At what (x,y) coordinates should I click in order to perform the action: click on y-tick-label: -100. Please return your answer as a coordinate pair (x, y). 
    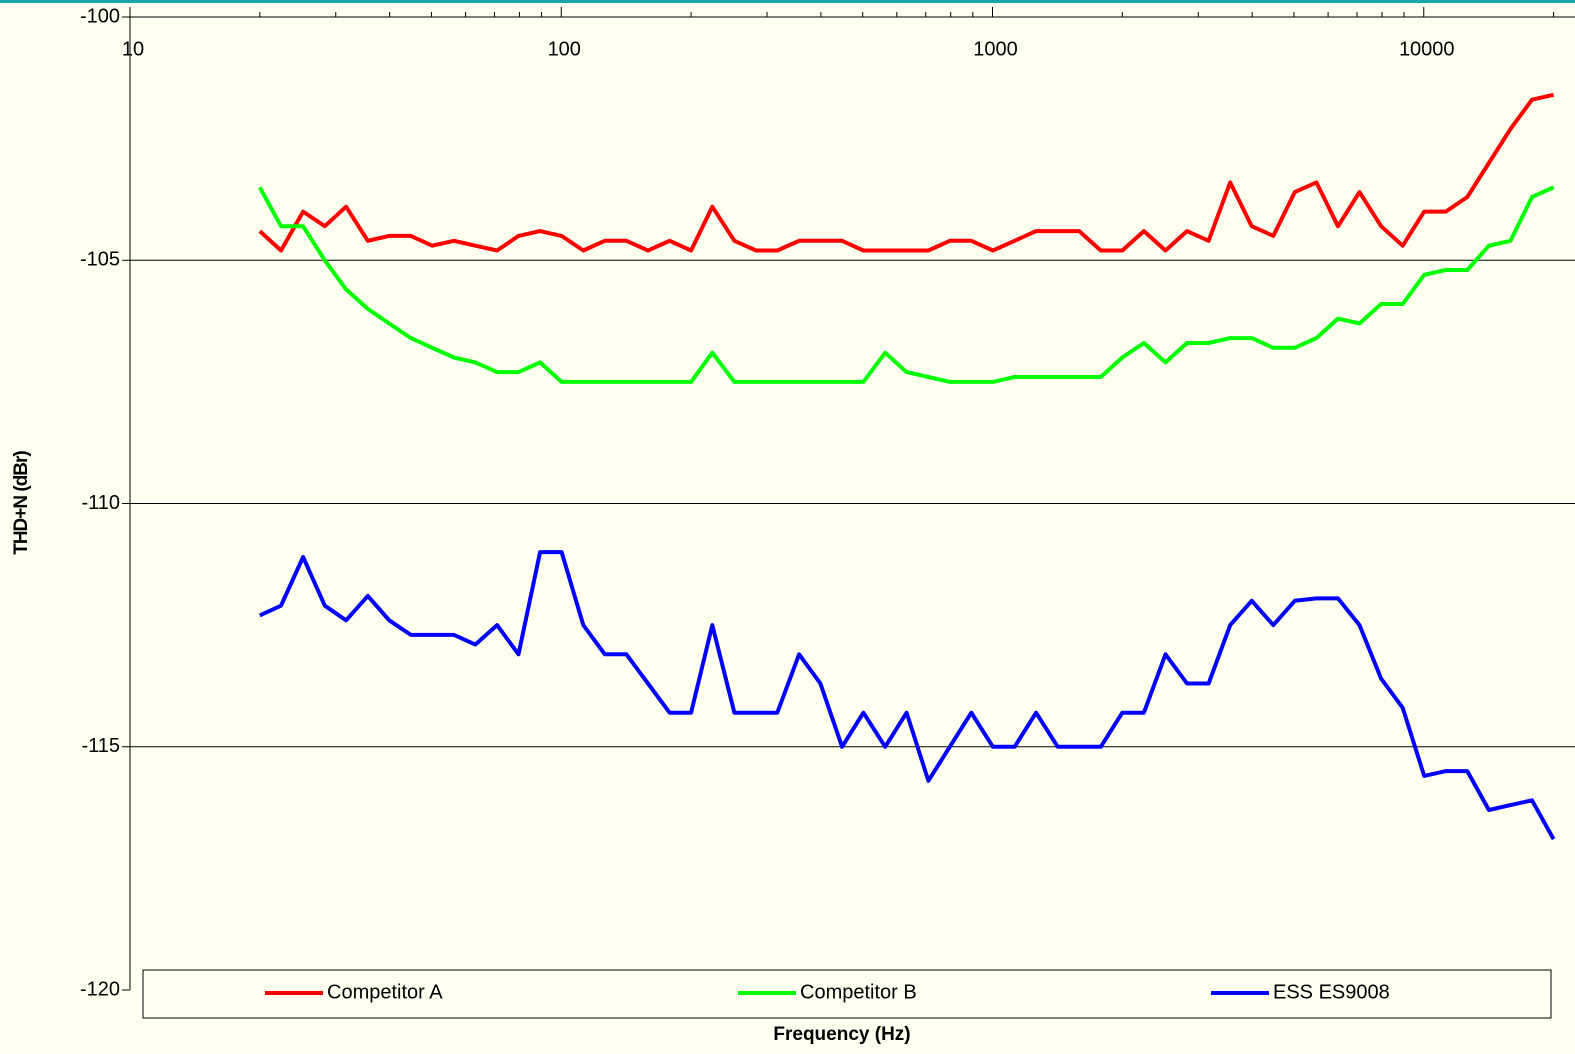
    Looking at the image, I should click on (100, 16).